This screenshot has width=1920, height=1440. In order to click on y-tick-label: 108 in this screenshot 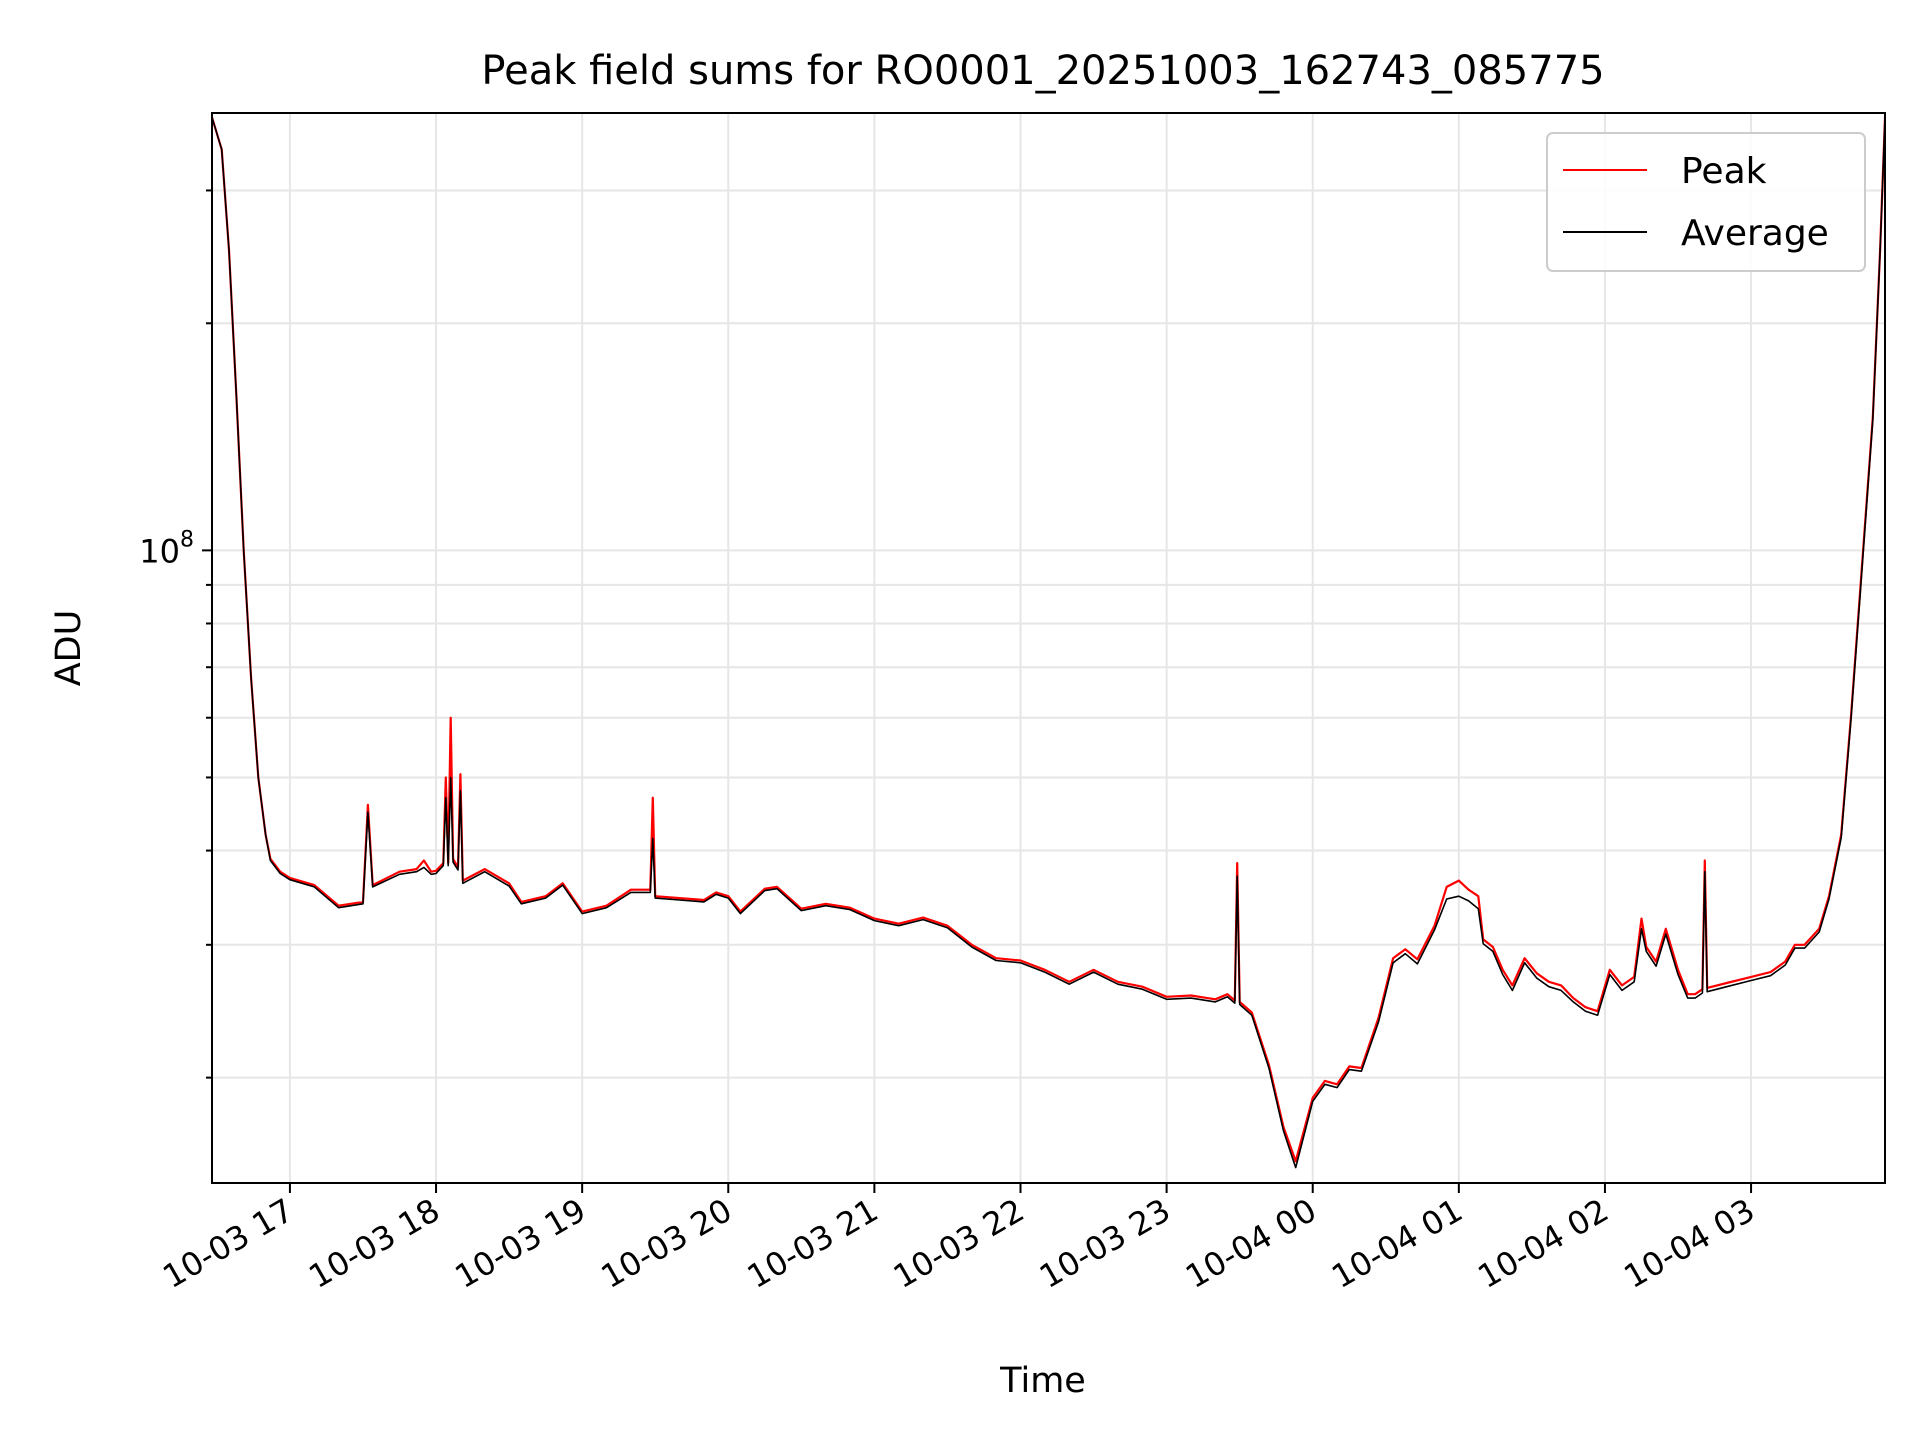, I will do `click(166, 548)`.